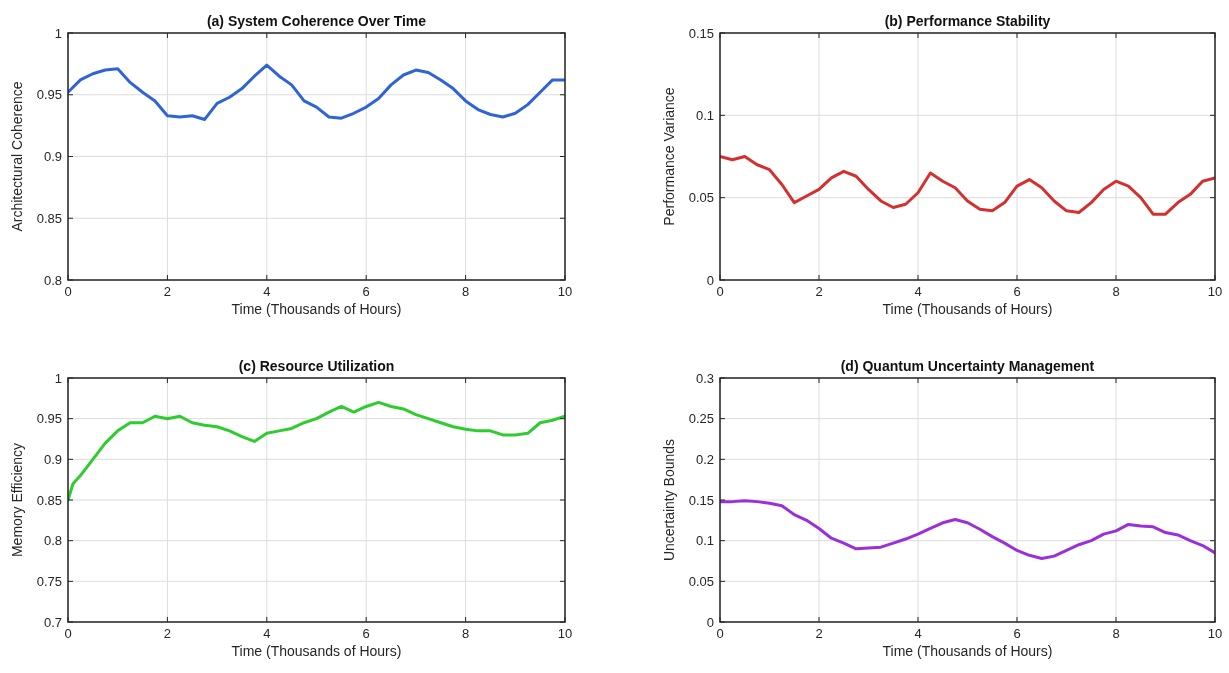 Image resolution: width=1229 pixels, height=673 pixels. Describe the element at coordinates (704, 459) in the screenshot. I see `y-tick-label: 0.2` at that location.